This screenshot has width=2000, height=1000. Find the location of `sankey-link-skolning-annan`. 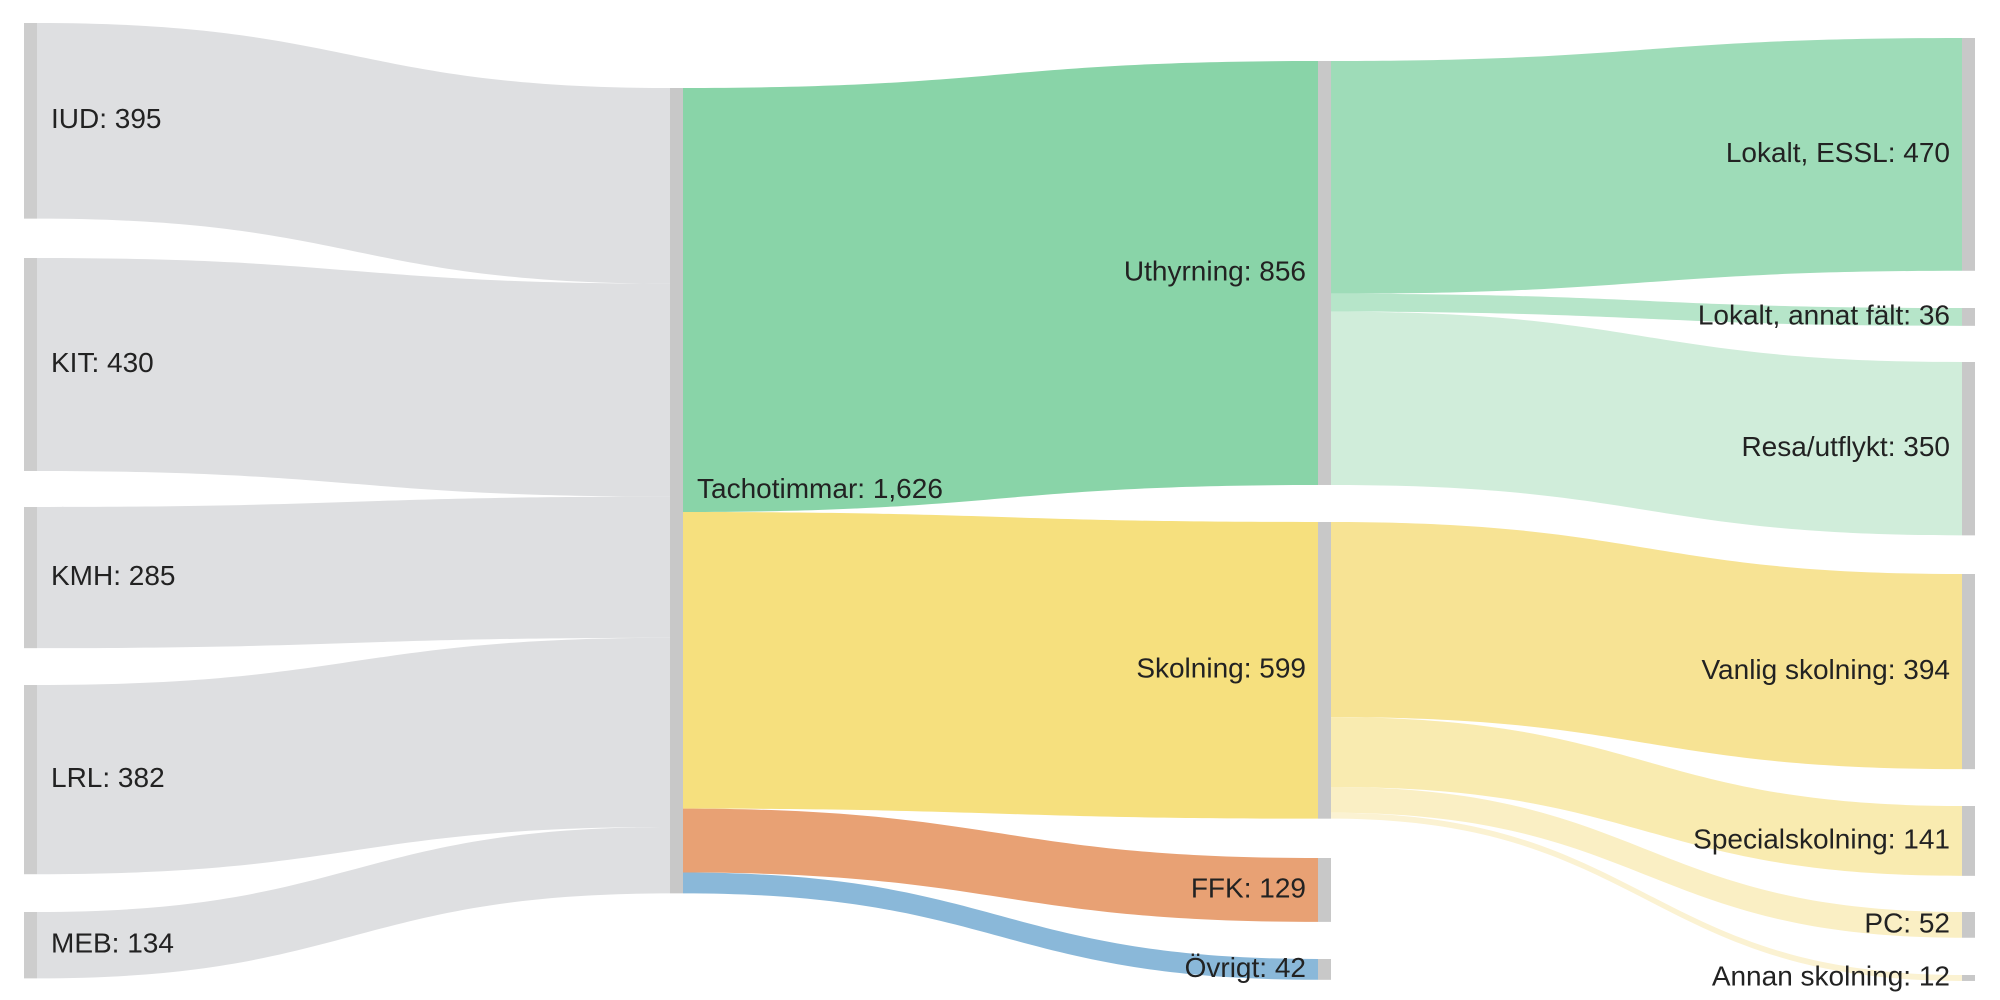

sankey-link-skolning-annan is located at coordinates (1646, 896).